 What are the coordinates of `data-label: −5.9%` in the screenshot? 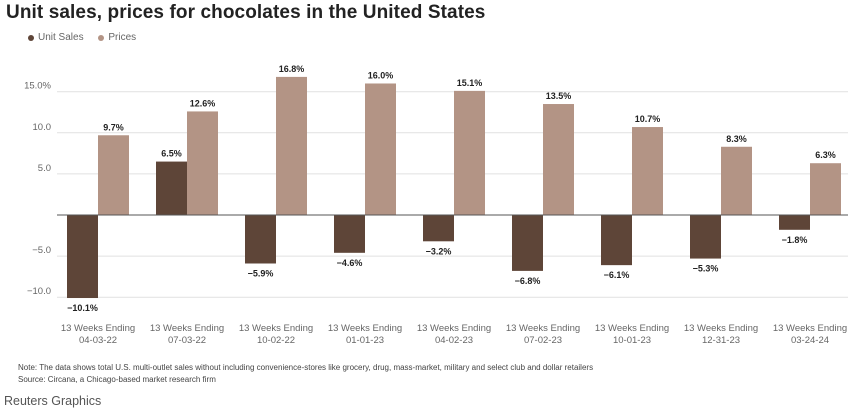 It's located at (261, 273).